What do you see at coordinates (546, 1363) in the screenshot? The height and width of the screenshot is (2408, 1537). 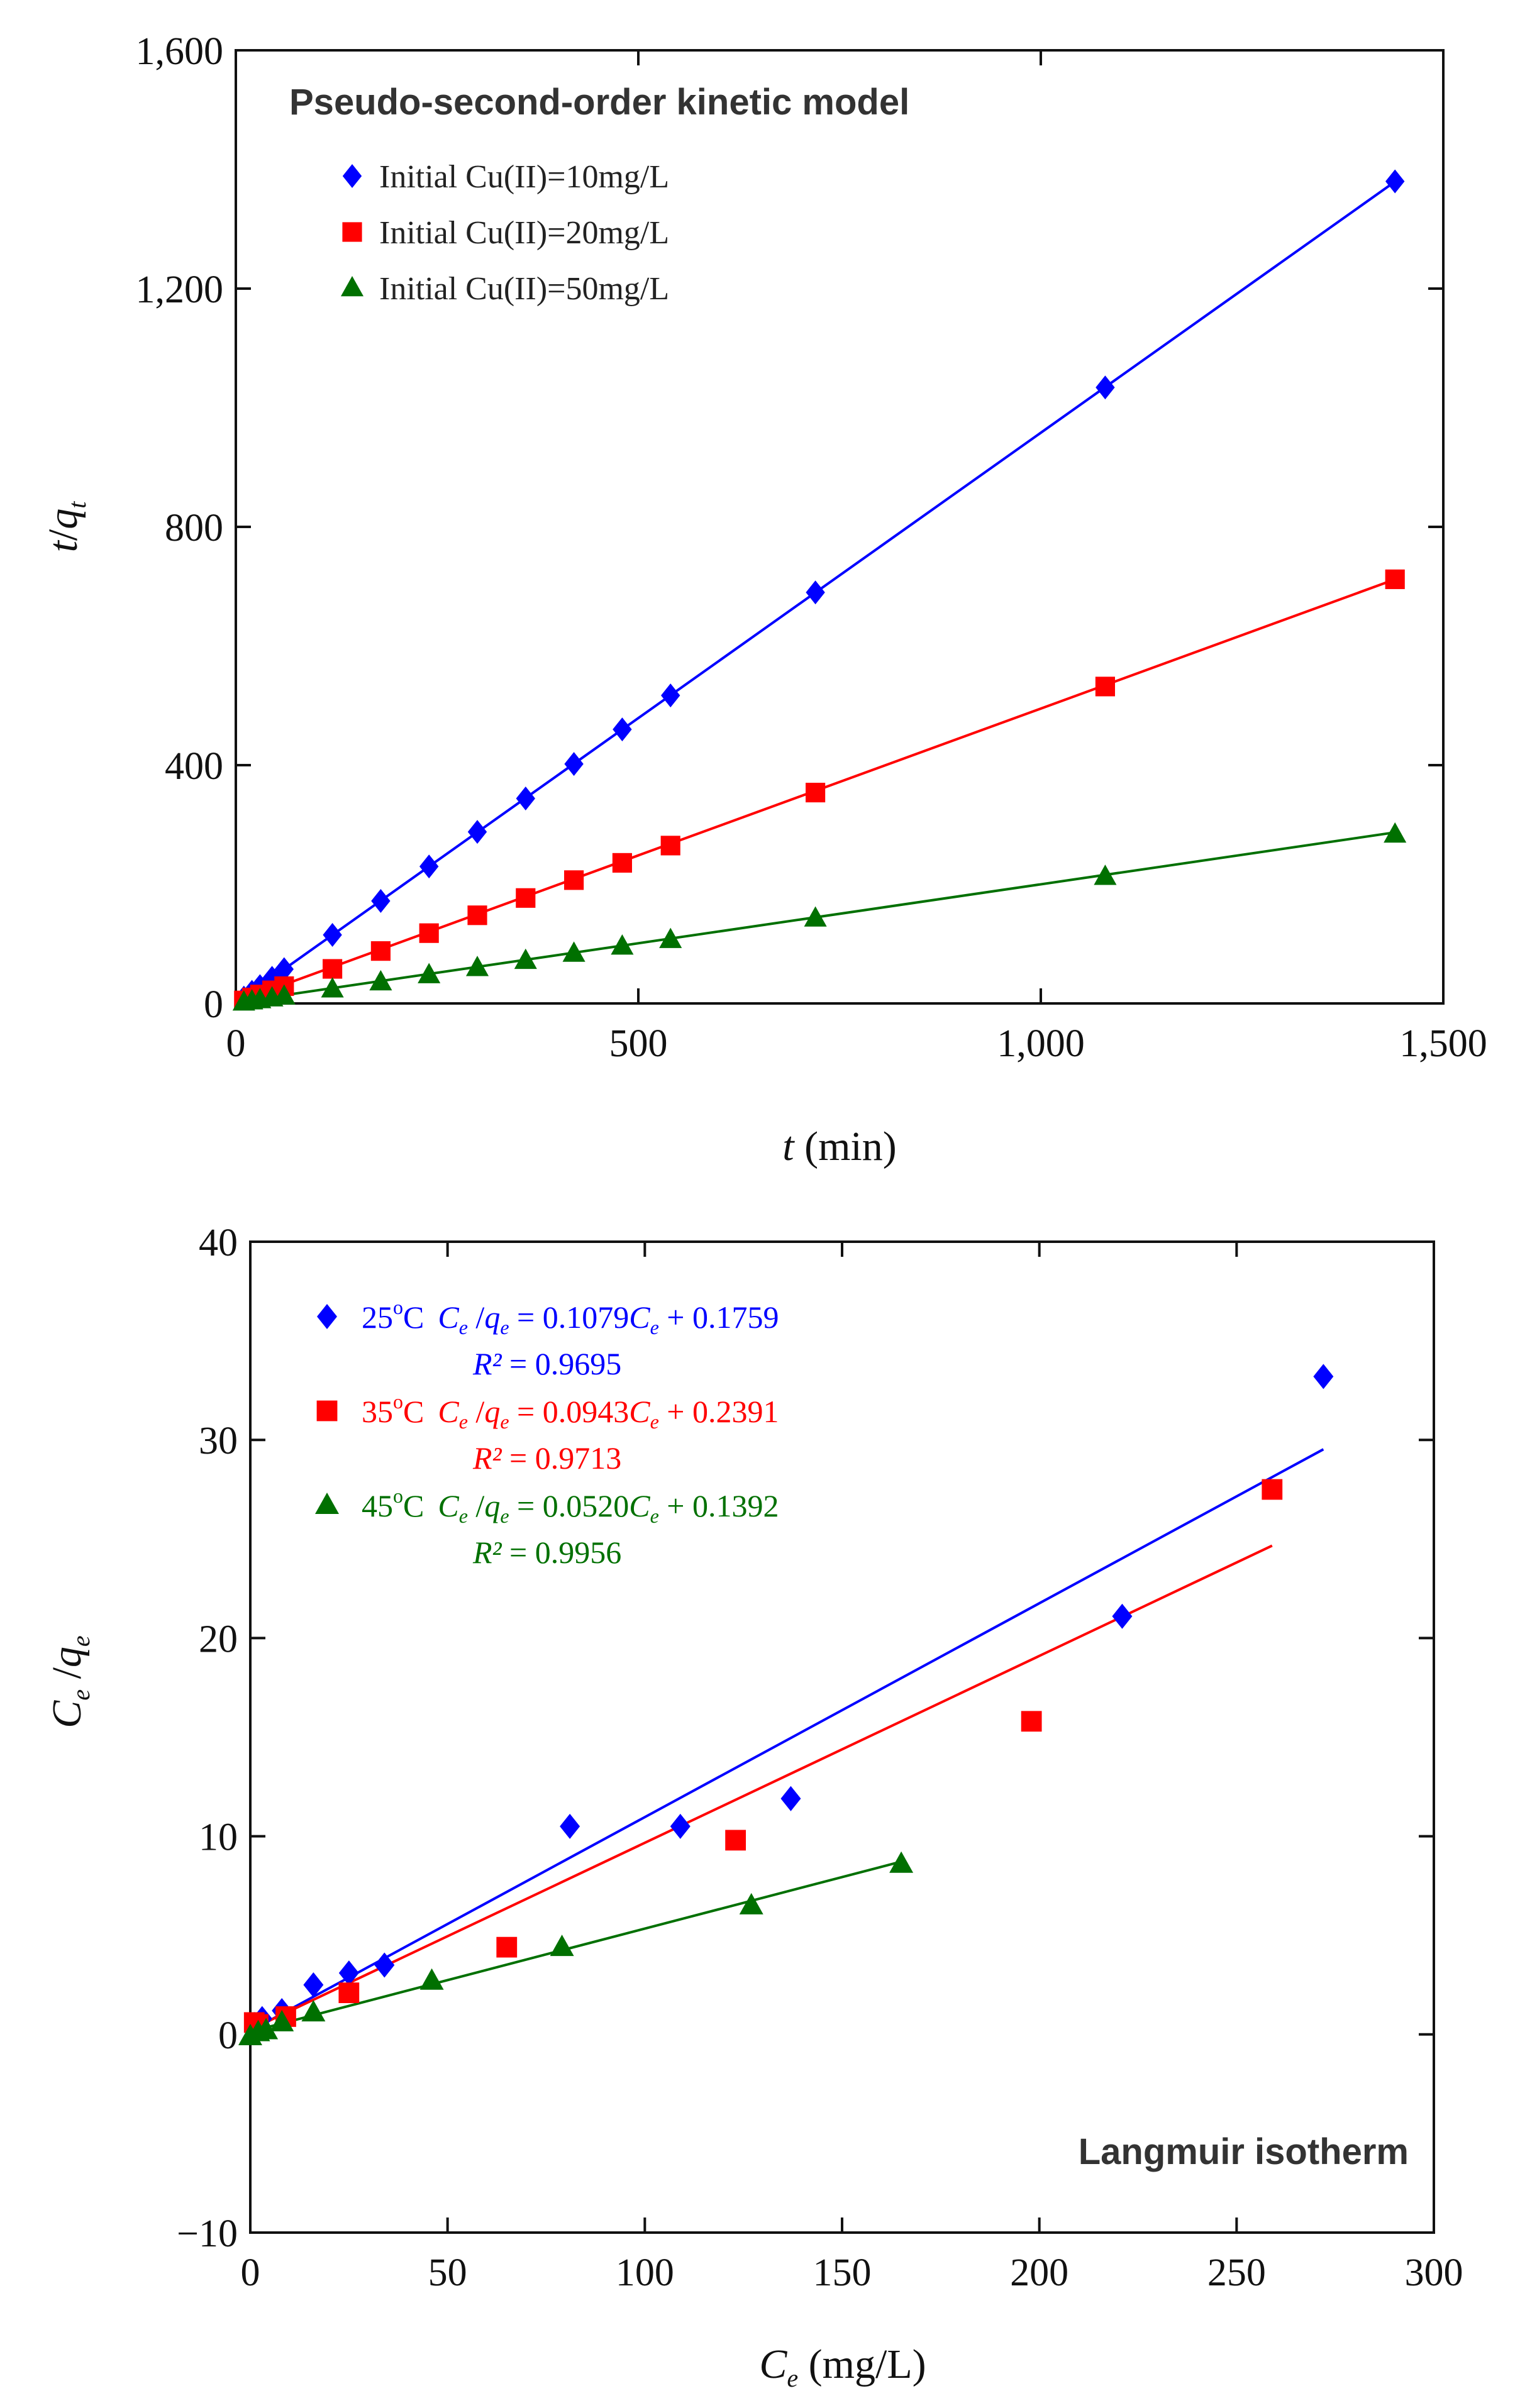 I see `legend-r2-25c: R² = 0.9695` at bounding box center [546, 1363].